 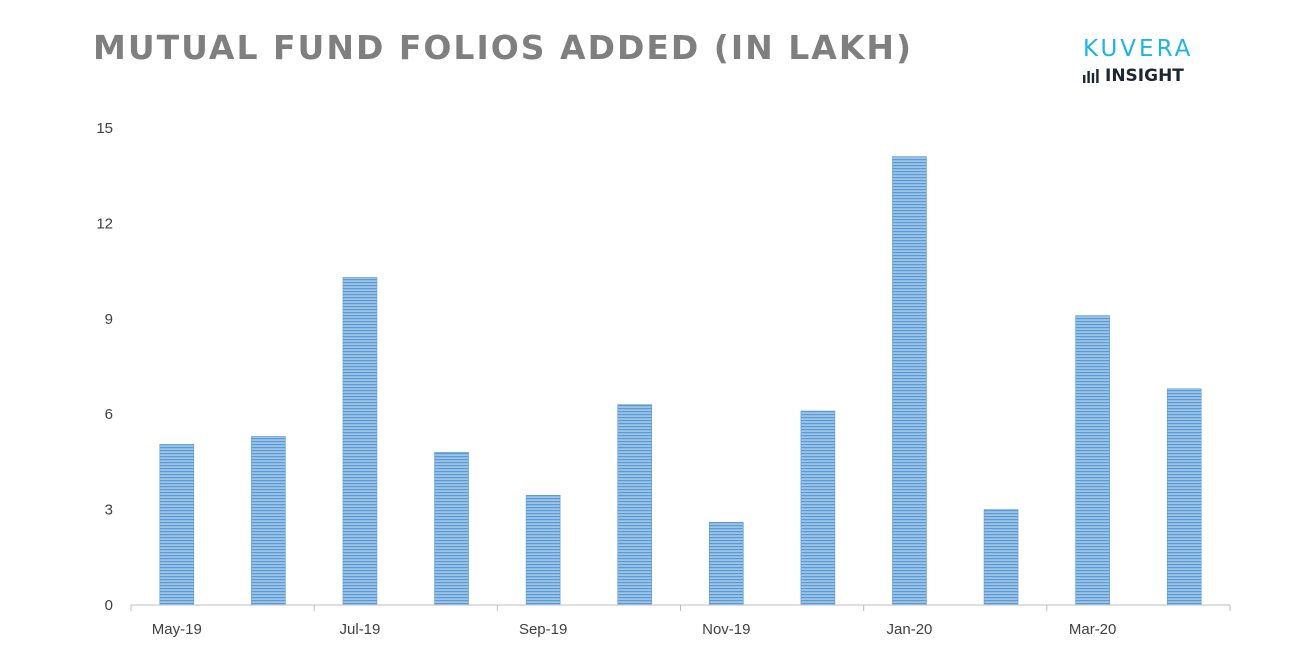 What do you see at coordinates (360, 629) in the screenshot?
I see `x-tick-label: Jul-19` at bounding box center [360, 629].